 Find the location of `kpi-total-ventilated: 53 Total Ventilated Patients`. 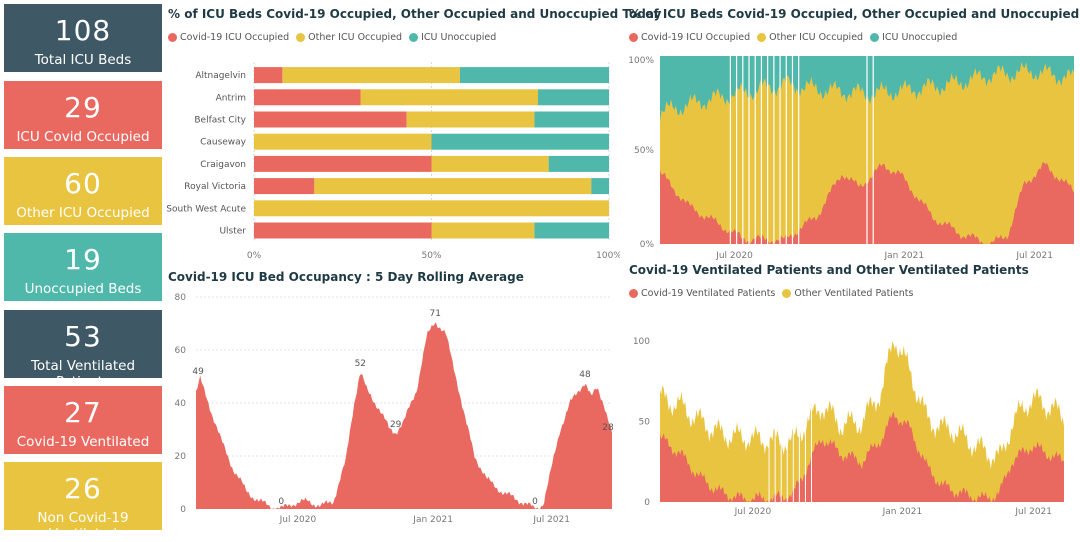

kpi-total-ventilated: 53 Total Ventilated Patients is located at coordinates (83, 350).